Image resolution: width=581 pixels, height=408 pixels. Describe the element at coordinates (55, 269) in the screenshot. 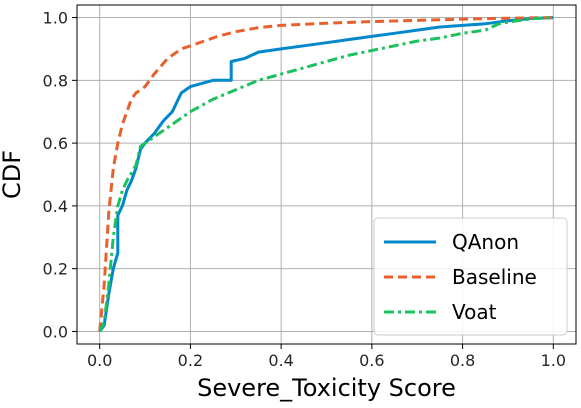

I see `y-tick-label: 0.2` at that location.